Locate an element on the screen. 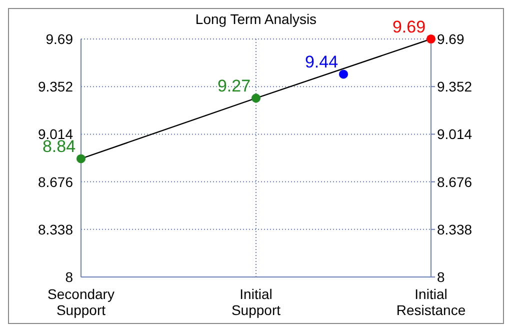 Image resolution: width=510 pixels, height=330 pixels. y2-tick-label: 8.338 is located at coordinates (454, 229).